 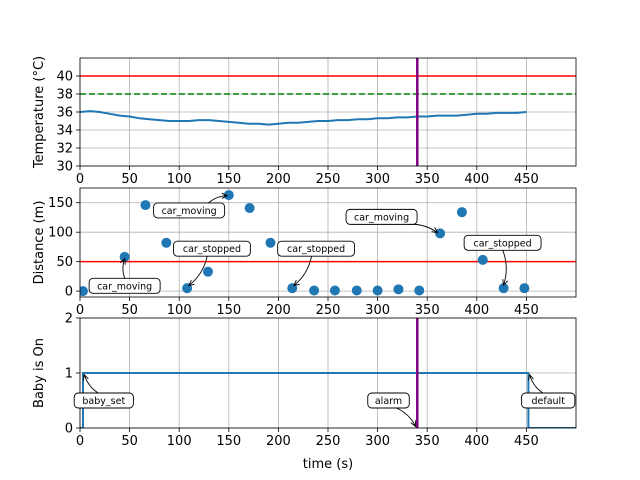 What do you see at coordinates (548, 391) in the screenshot?
I see `annotation: default` at bounding box center [548, 391].